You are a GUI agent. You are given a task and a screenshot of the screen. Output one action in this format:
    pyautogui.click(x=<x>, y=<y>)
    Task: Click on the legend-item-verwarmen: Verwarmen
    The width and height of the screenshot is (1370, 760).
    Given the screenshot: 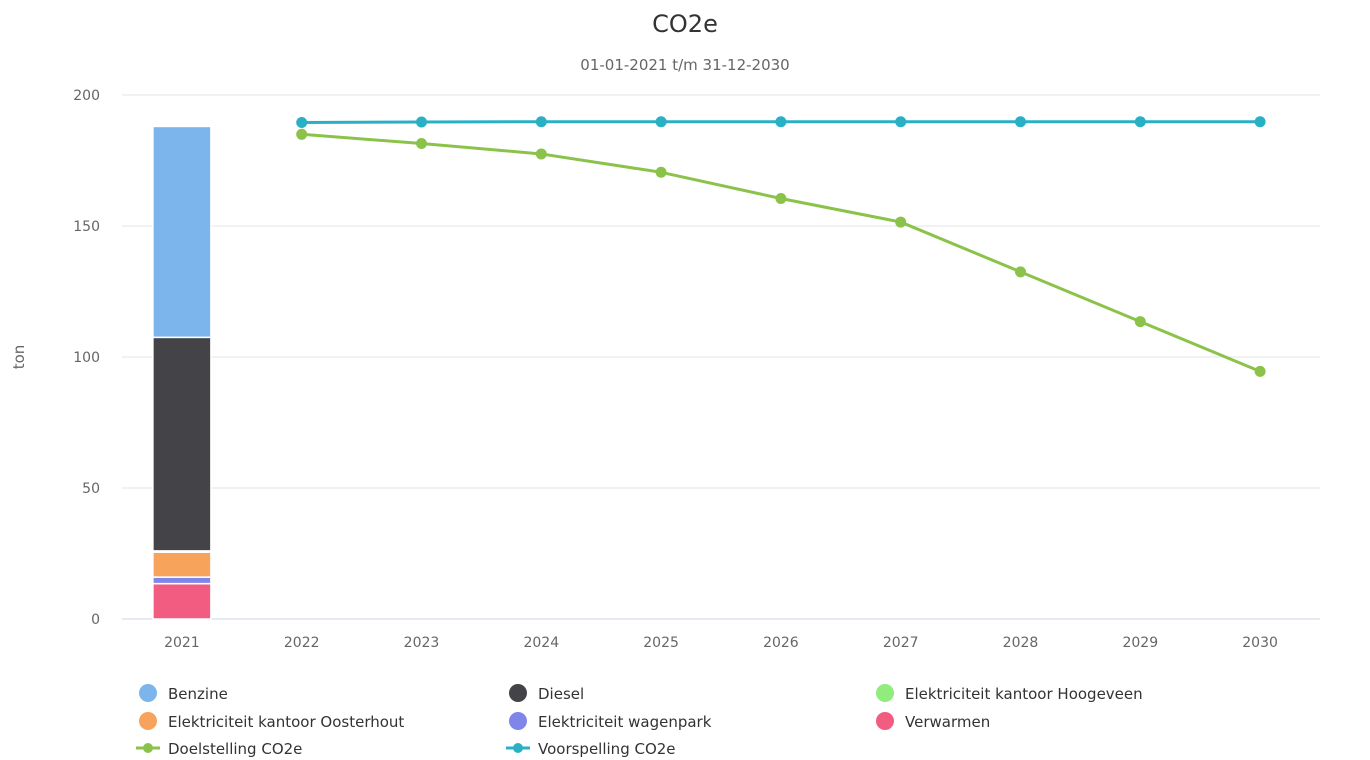 What is the action you would take?
    pyautogui.click(x=933, y=721)
    